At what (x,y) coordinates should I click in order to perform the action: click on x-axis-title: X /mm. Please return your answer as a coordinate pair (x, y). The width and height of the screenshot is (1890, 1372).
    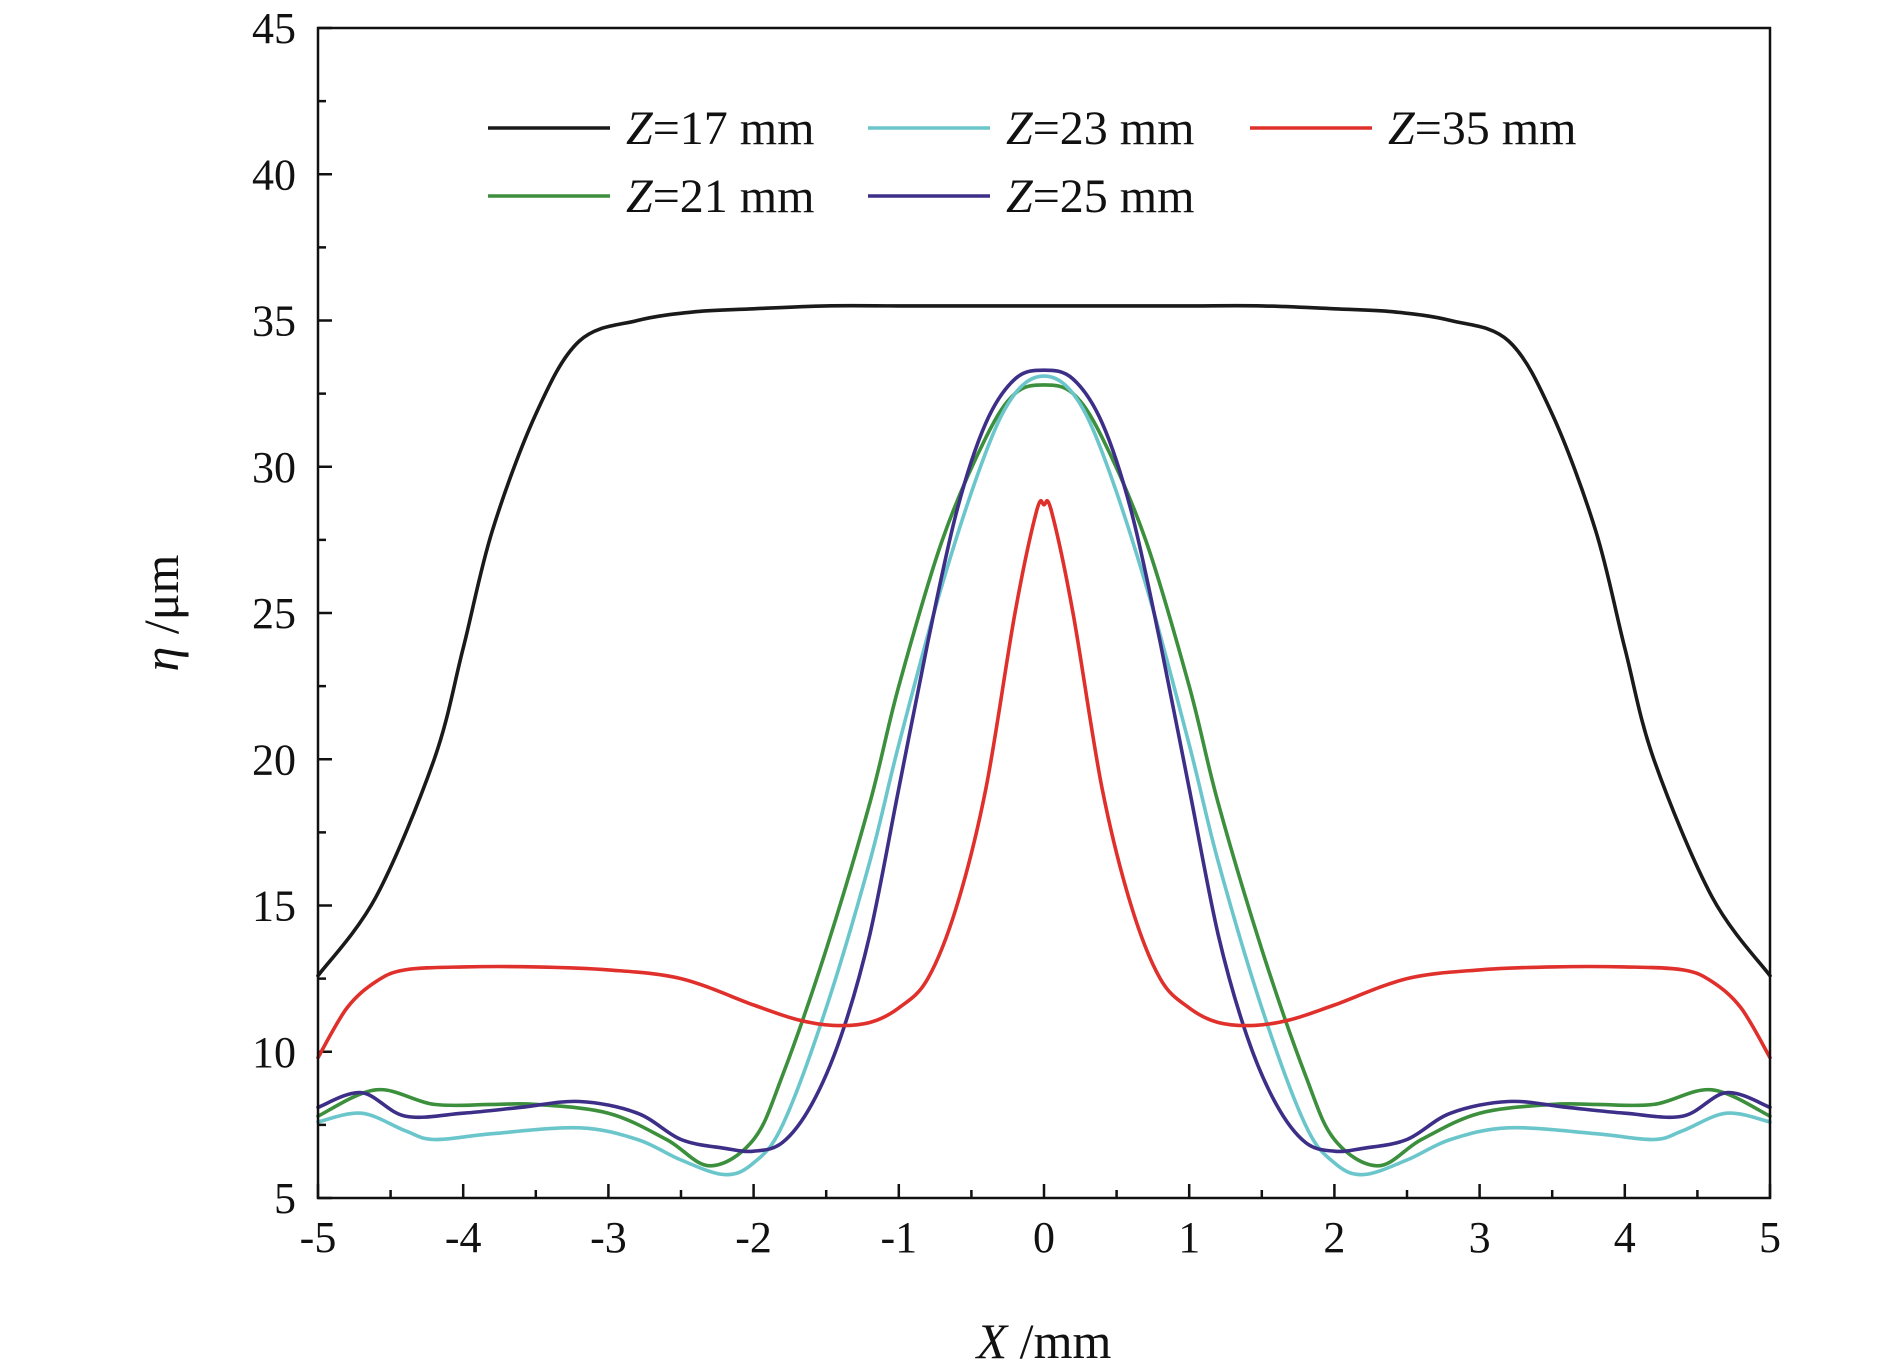
    Looking at the image, I should click on (1043, 1341).